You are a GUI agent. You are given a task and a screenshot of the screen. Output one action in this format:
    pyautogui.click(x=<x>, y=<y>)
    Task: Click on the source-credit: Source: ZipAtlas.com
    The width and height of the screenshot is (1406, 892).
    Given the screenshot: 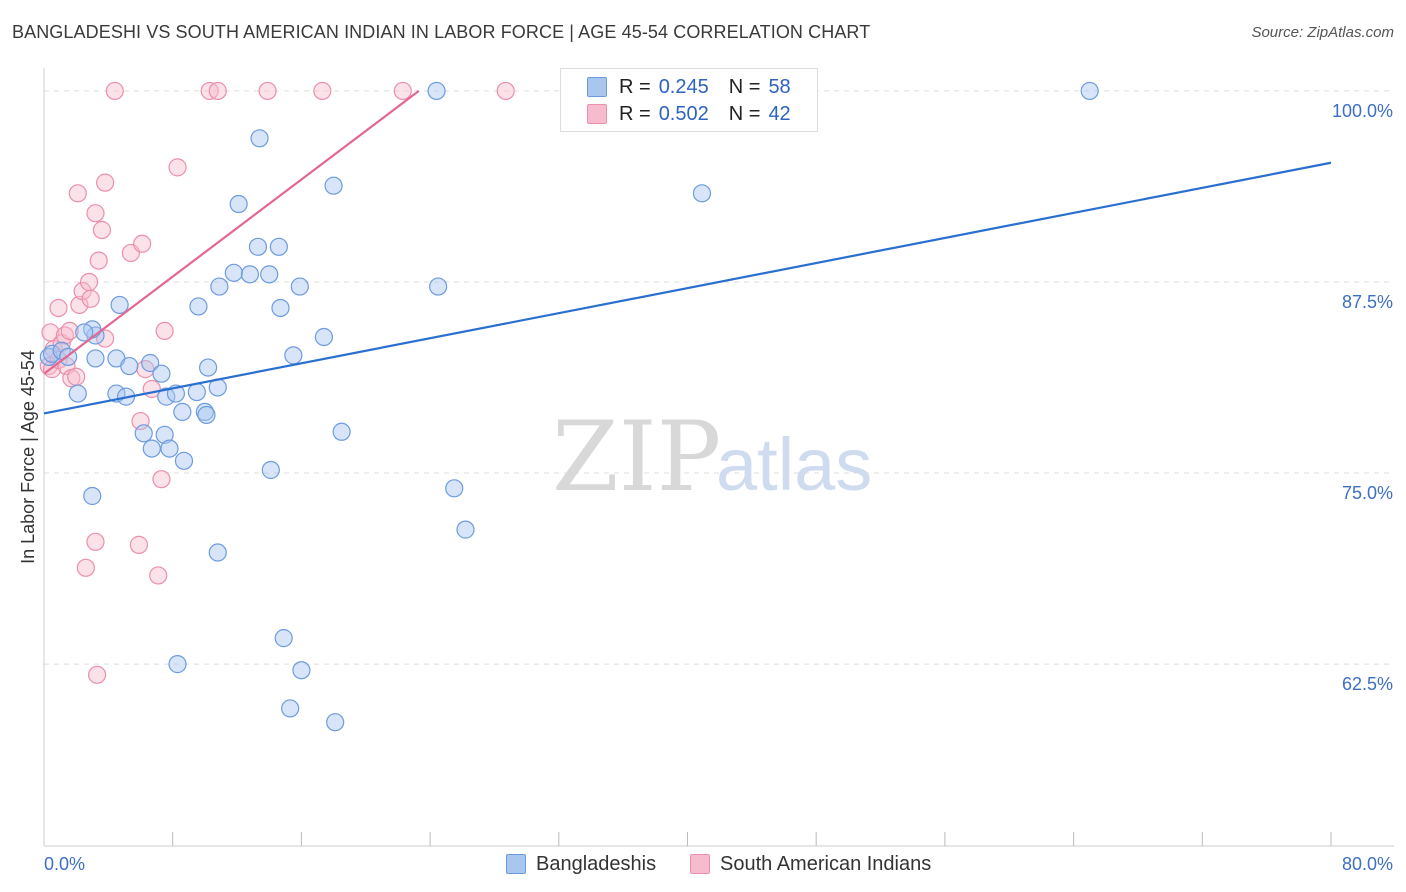 What is the action you would take?
    pyautogui.click(x=1322, y=32)
    